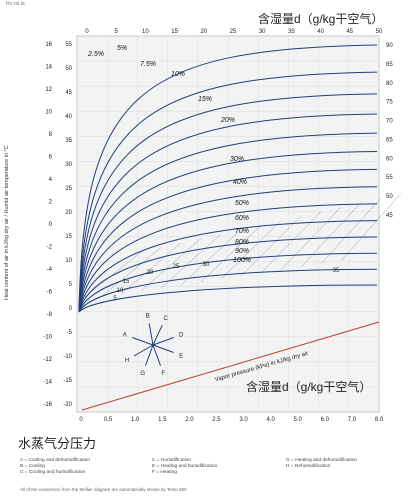 The width and height of the screenshot is (408, 503). What do you see at coordinates (32, 466) in the screenshot?
I see `legend-item: B = Cooling` at bounding box center [32, 466].